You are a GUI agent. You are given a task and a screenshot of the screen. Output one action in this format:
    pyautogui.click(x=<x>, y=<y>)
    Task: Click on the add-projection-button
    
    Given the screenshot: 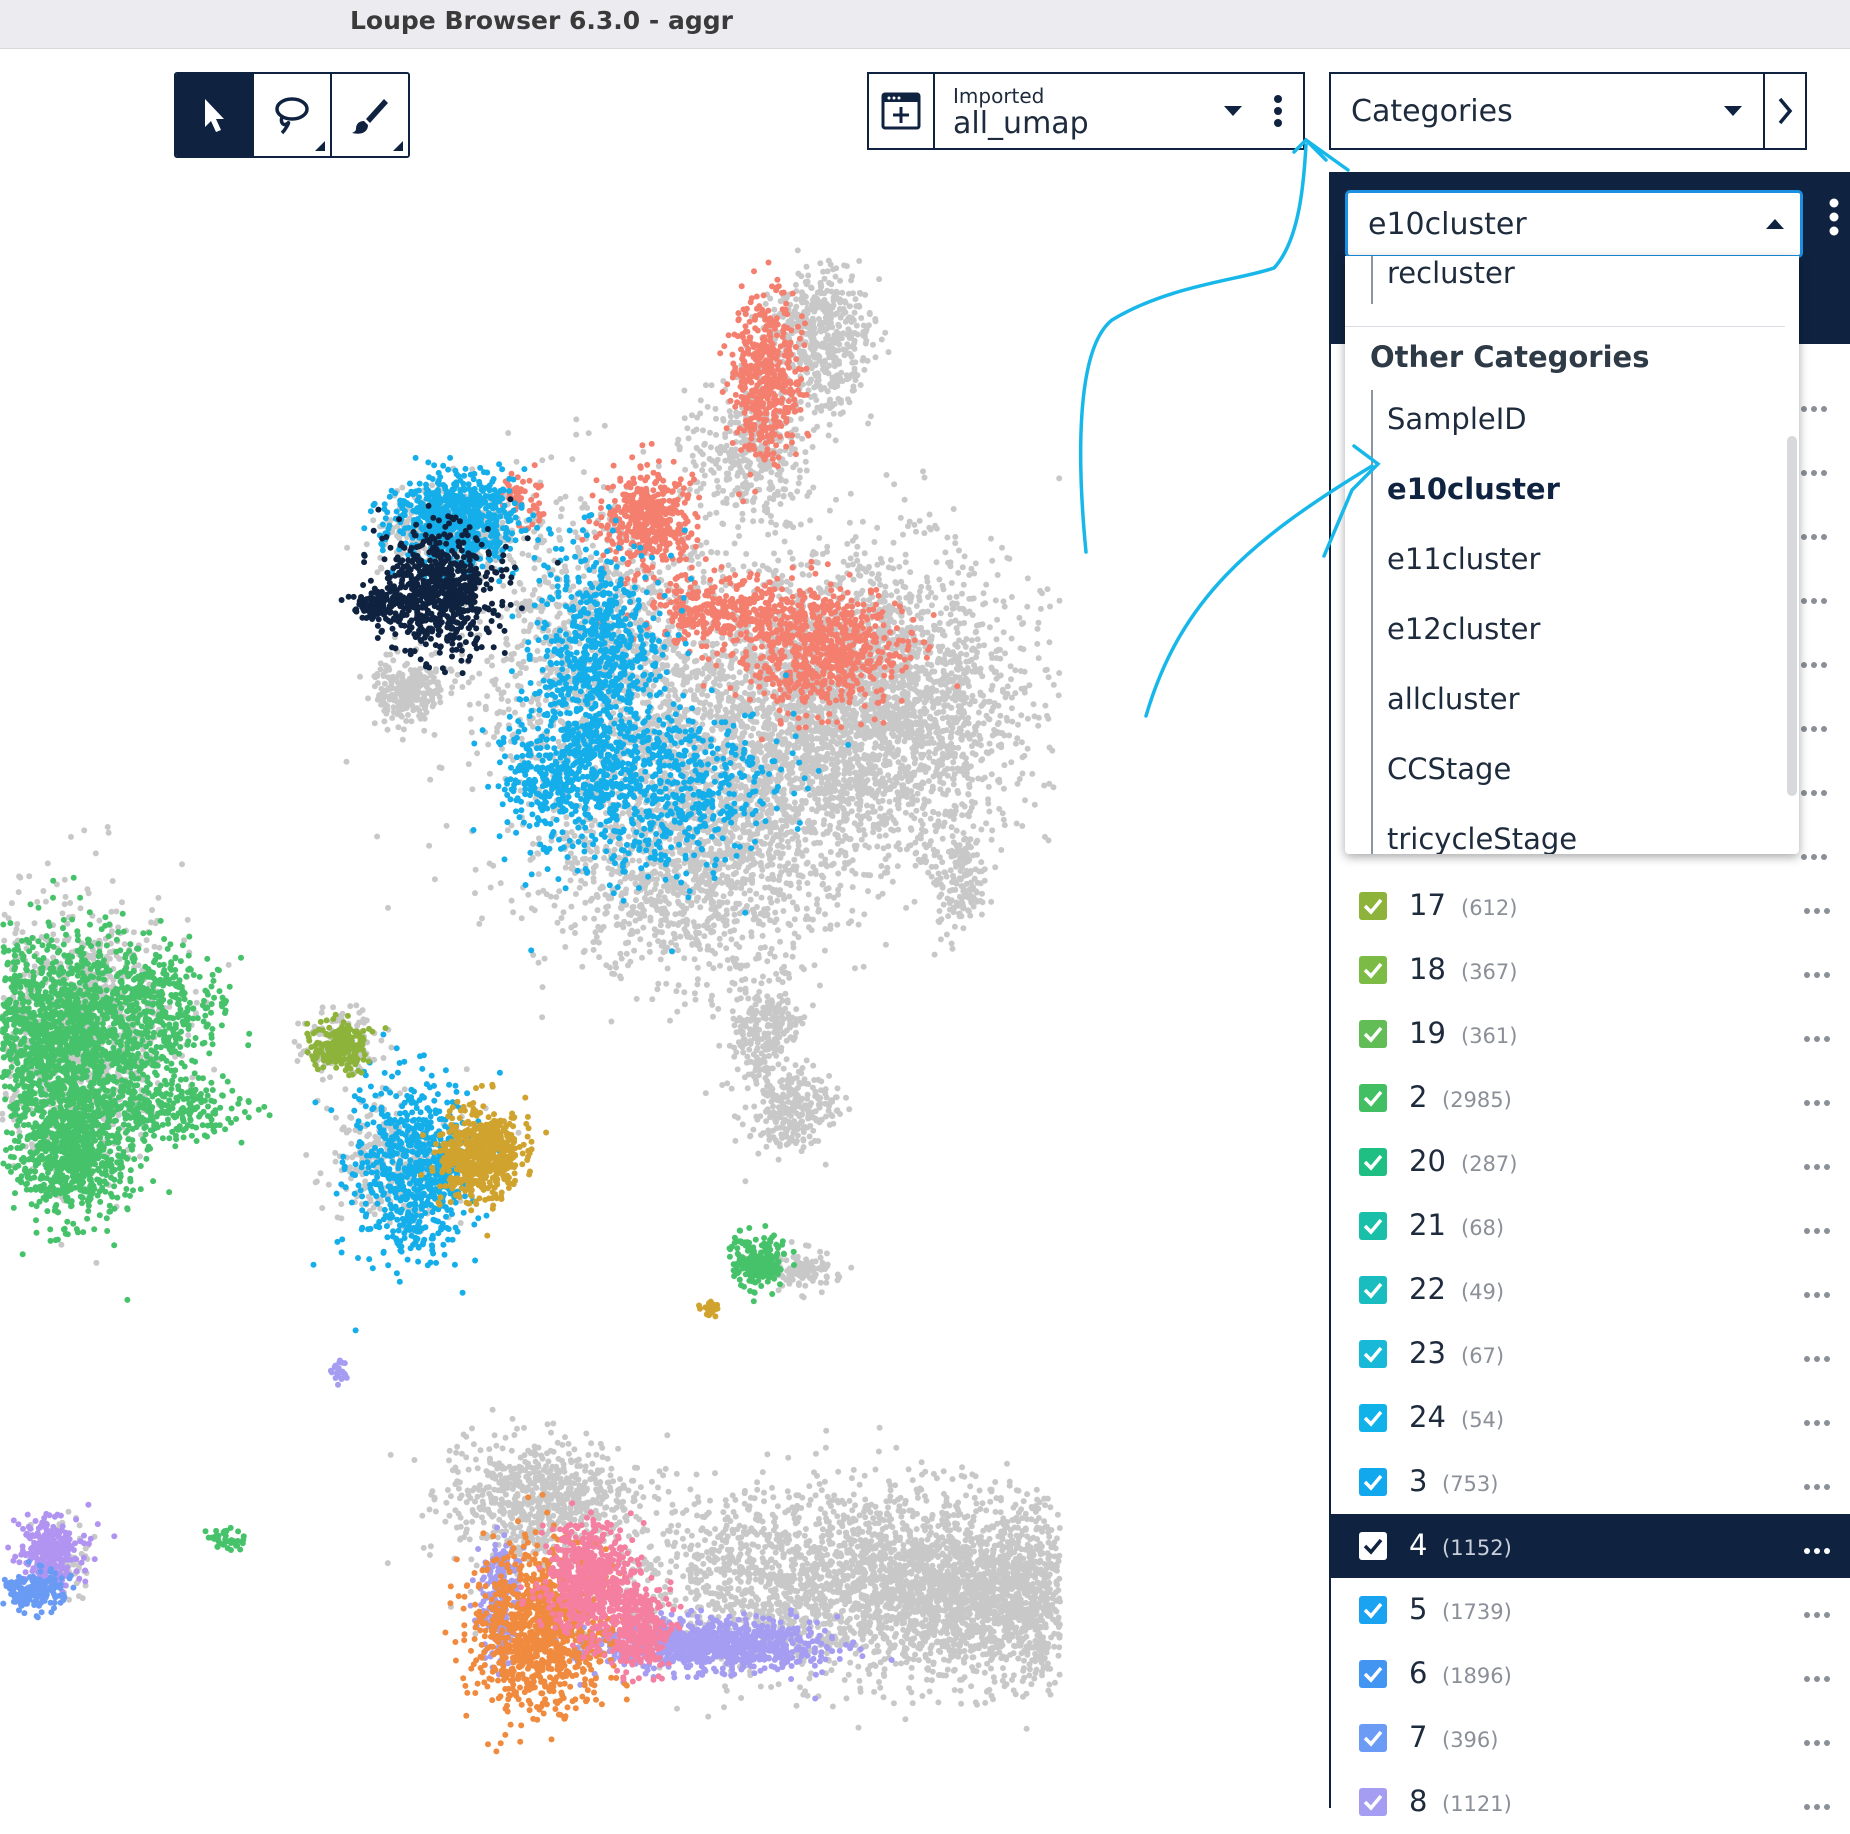 What is the action you would take?
    pyautogui.click(x=902, y=111)
    